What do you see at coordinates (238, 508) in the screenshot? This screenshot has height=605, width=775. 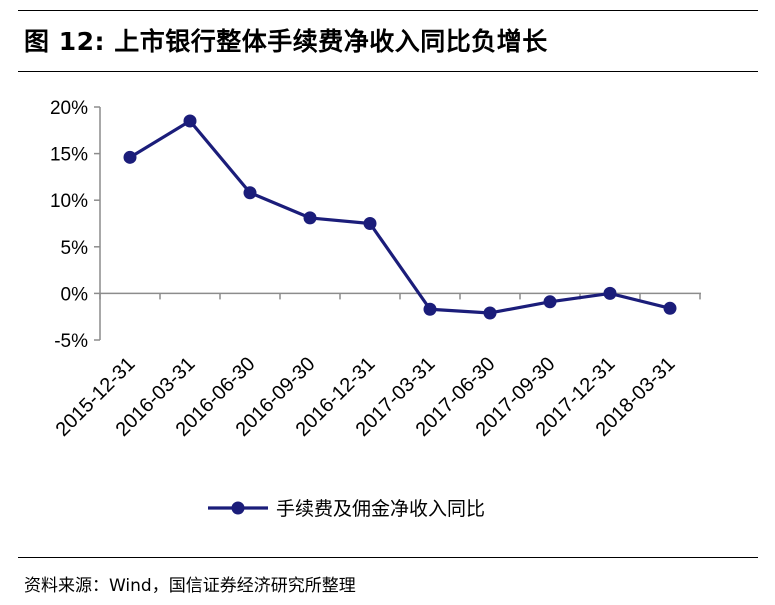 I see `legend-swatch-marker` at bounding box center [238, 508].